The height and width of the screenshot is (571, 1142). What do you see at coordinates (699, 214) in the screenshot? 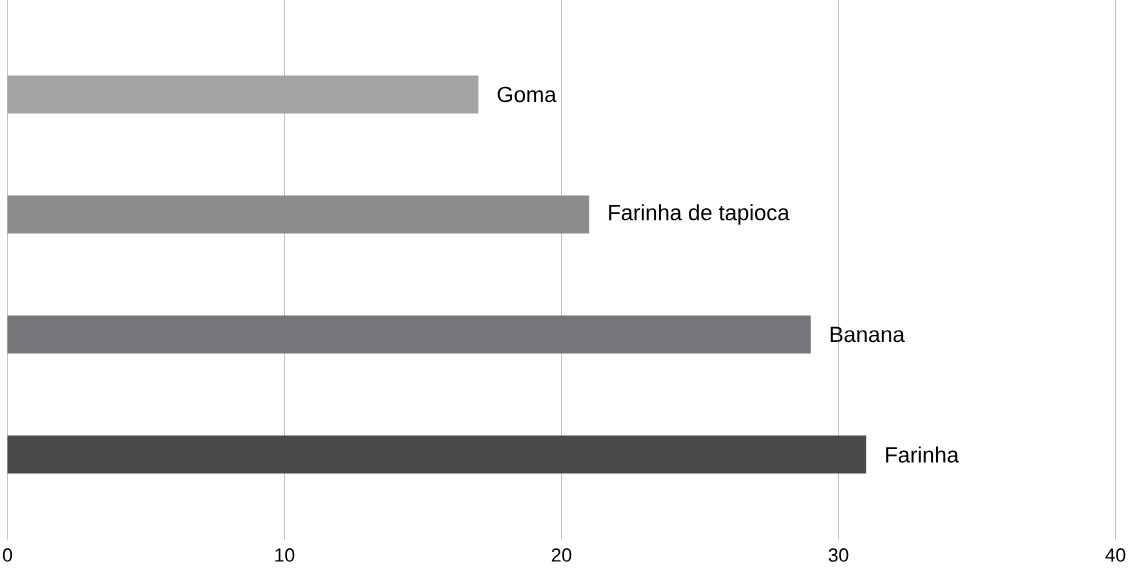
I see `y-tick-label: Farinha de tapioca` at bounding box center [699, 214].